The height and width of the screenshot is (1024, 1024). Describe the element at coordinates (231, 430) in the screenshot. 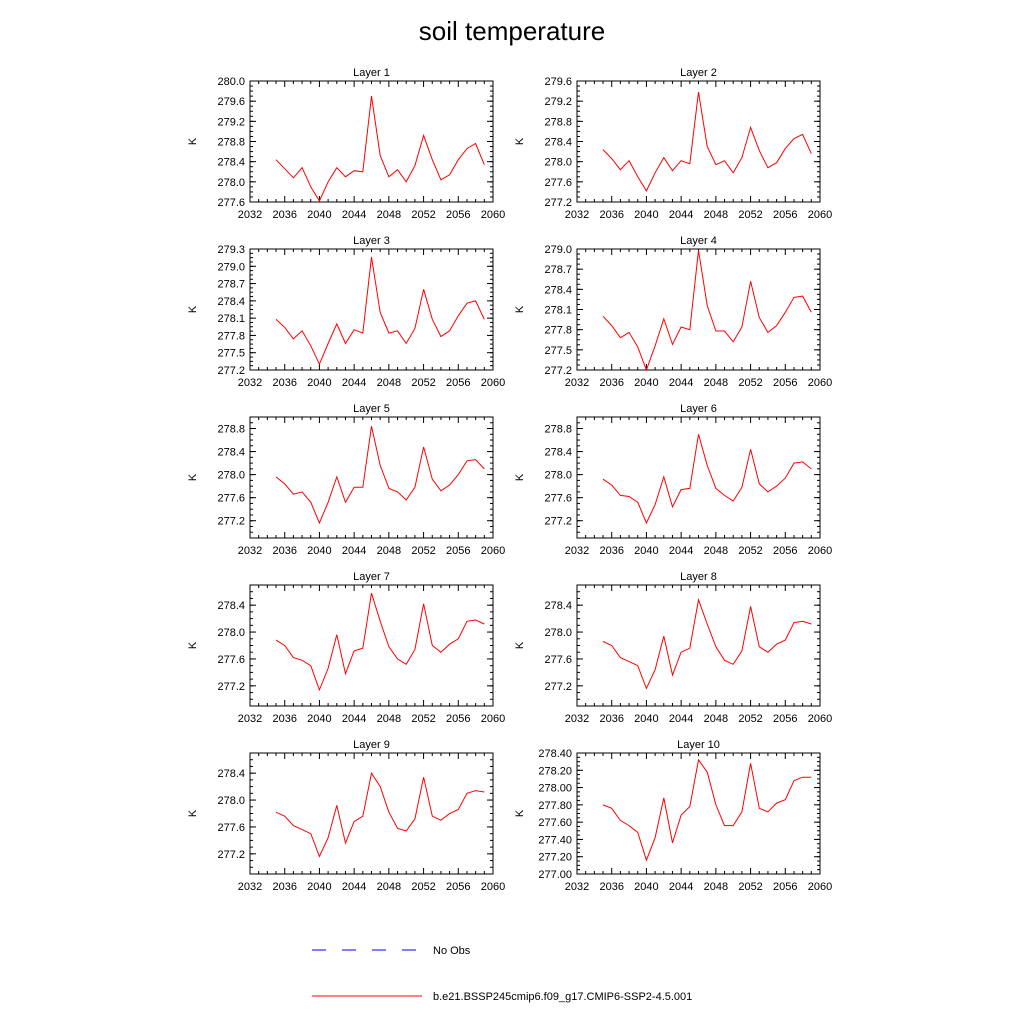

I see `y-tick-label: 278.8` at that location.